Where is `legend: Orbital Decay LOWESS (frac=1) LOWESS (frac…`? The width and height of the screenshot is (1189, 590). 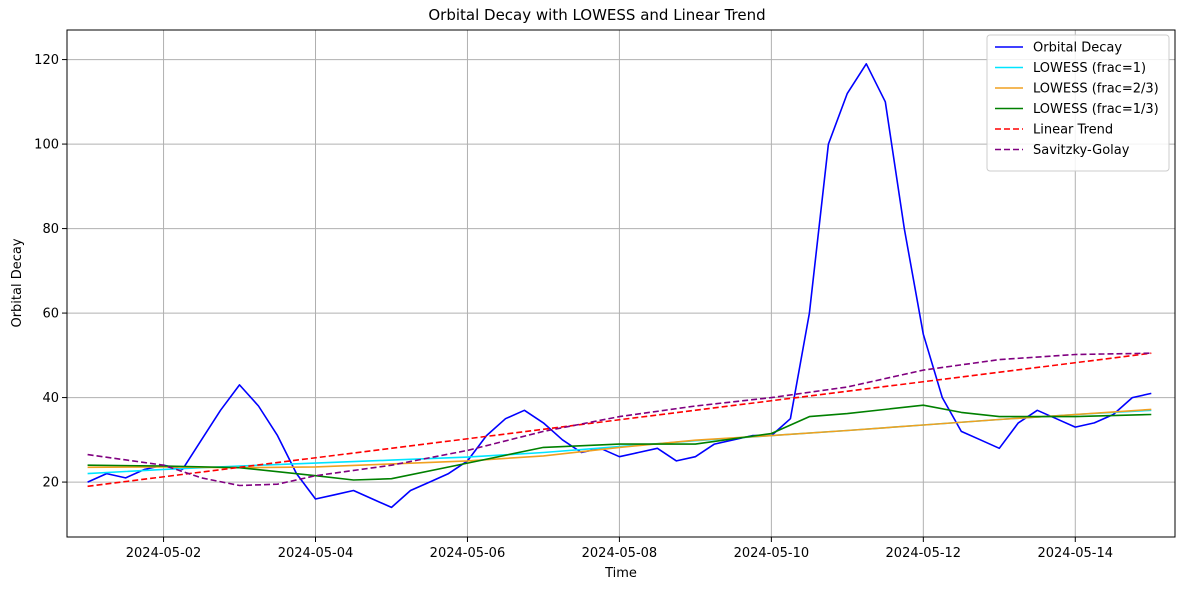 legend: Orbital Decay LOWESS (frac=1) LOWESS (frac… is located at coordinates (1078, 103).